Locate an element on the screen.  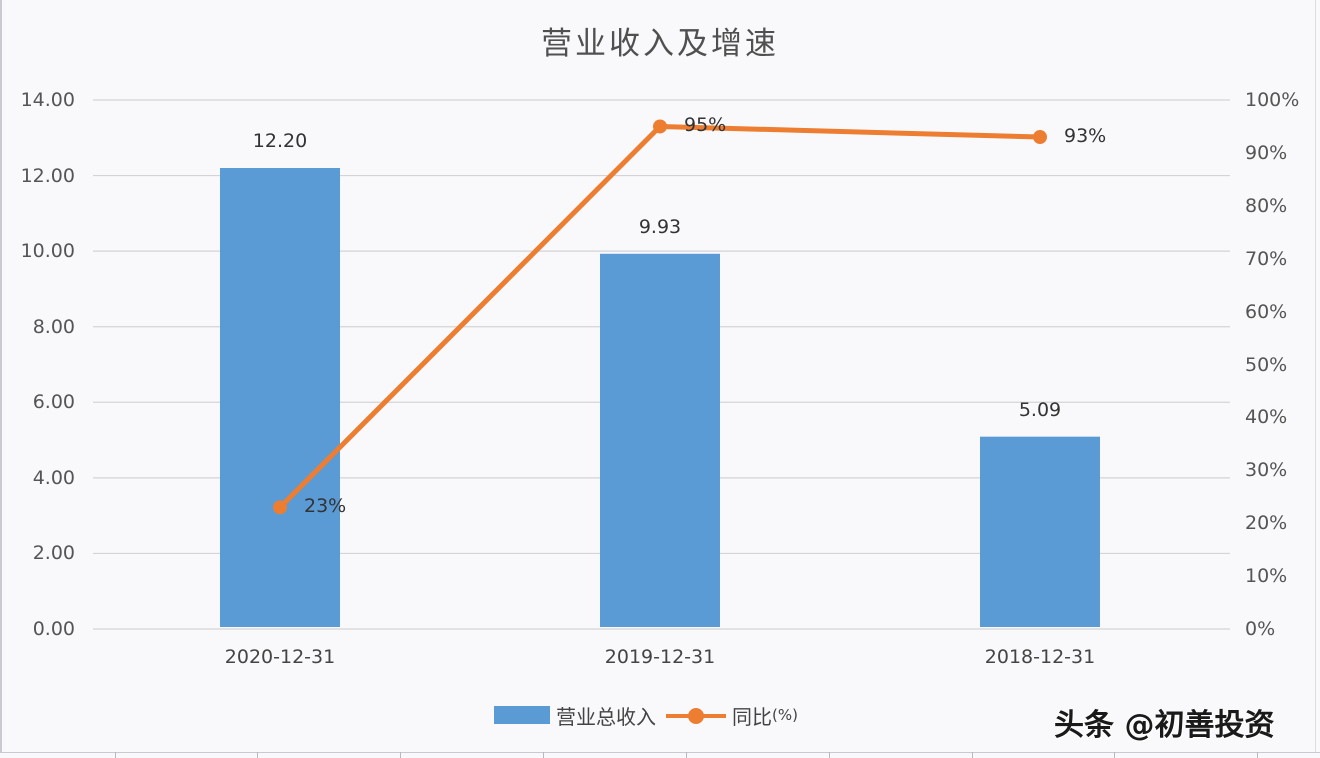
left-axis-tick-label: 8.00 is located at coordinates (53, 326).